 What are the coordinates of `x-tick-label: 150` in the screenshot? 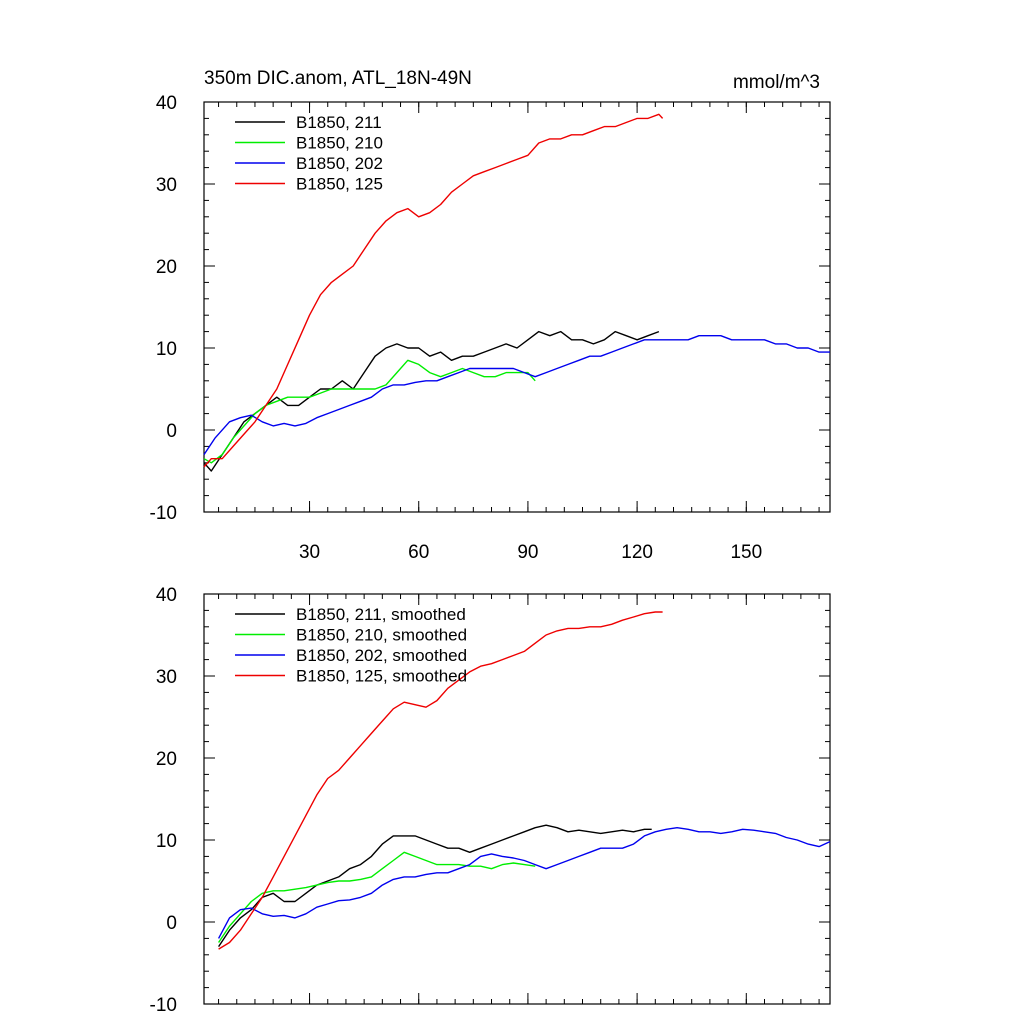 It's located at (746, 552).